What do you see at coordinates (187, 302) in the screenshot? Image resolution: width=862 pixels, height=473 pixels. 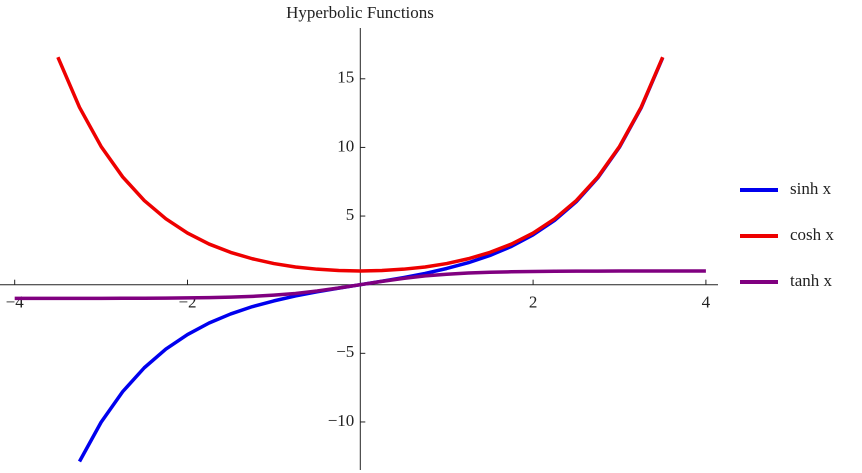 I see `x-tick-label: −2` at bounding box center [187, 302].